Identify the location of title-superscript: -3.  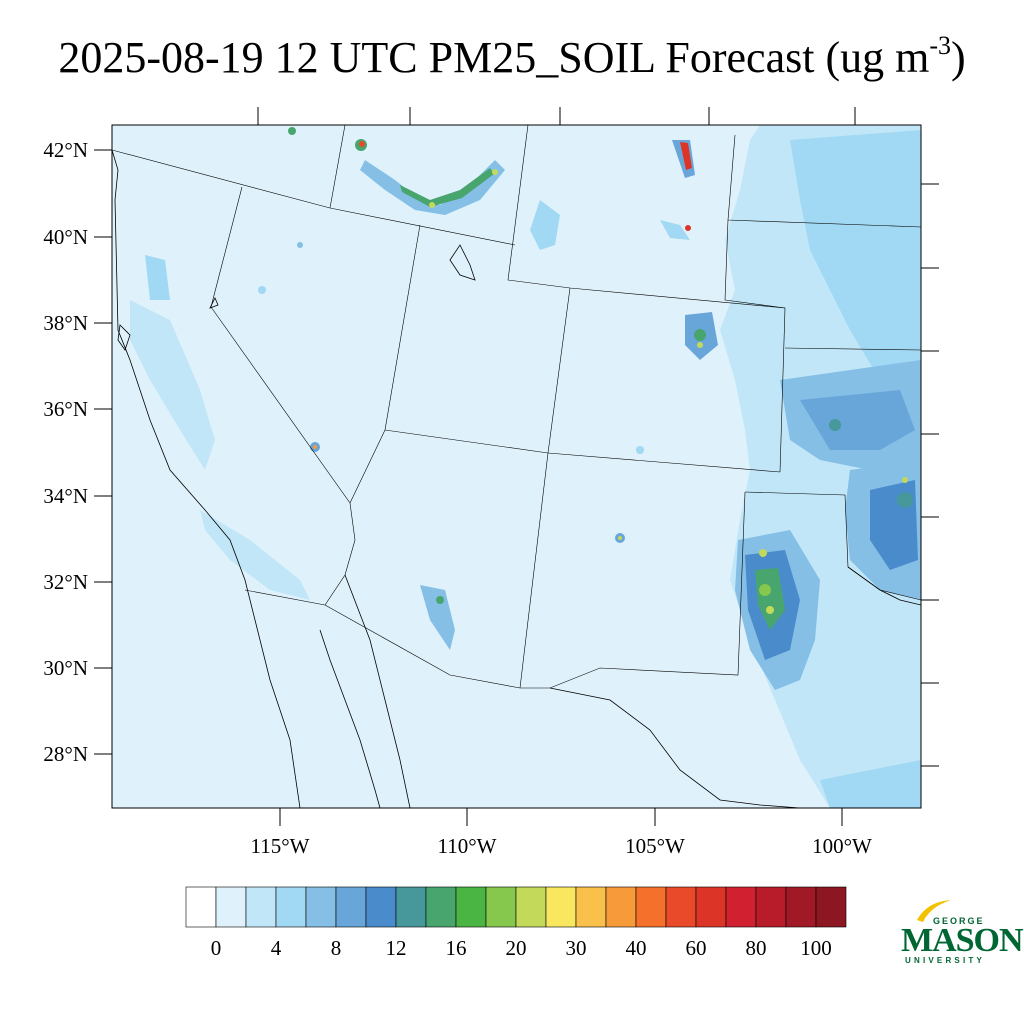
(940, 45).